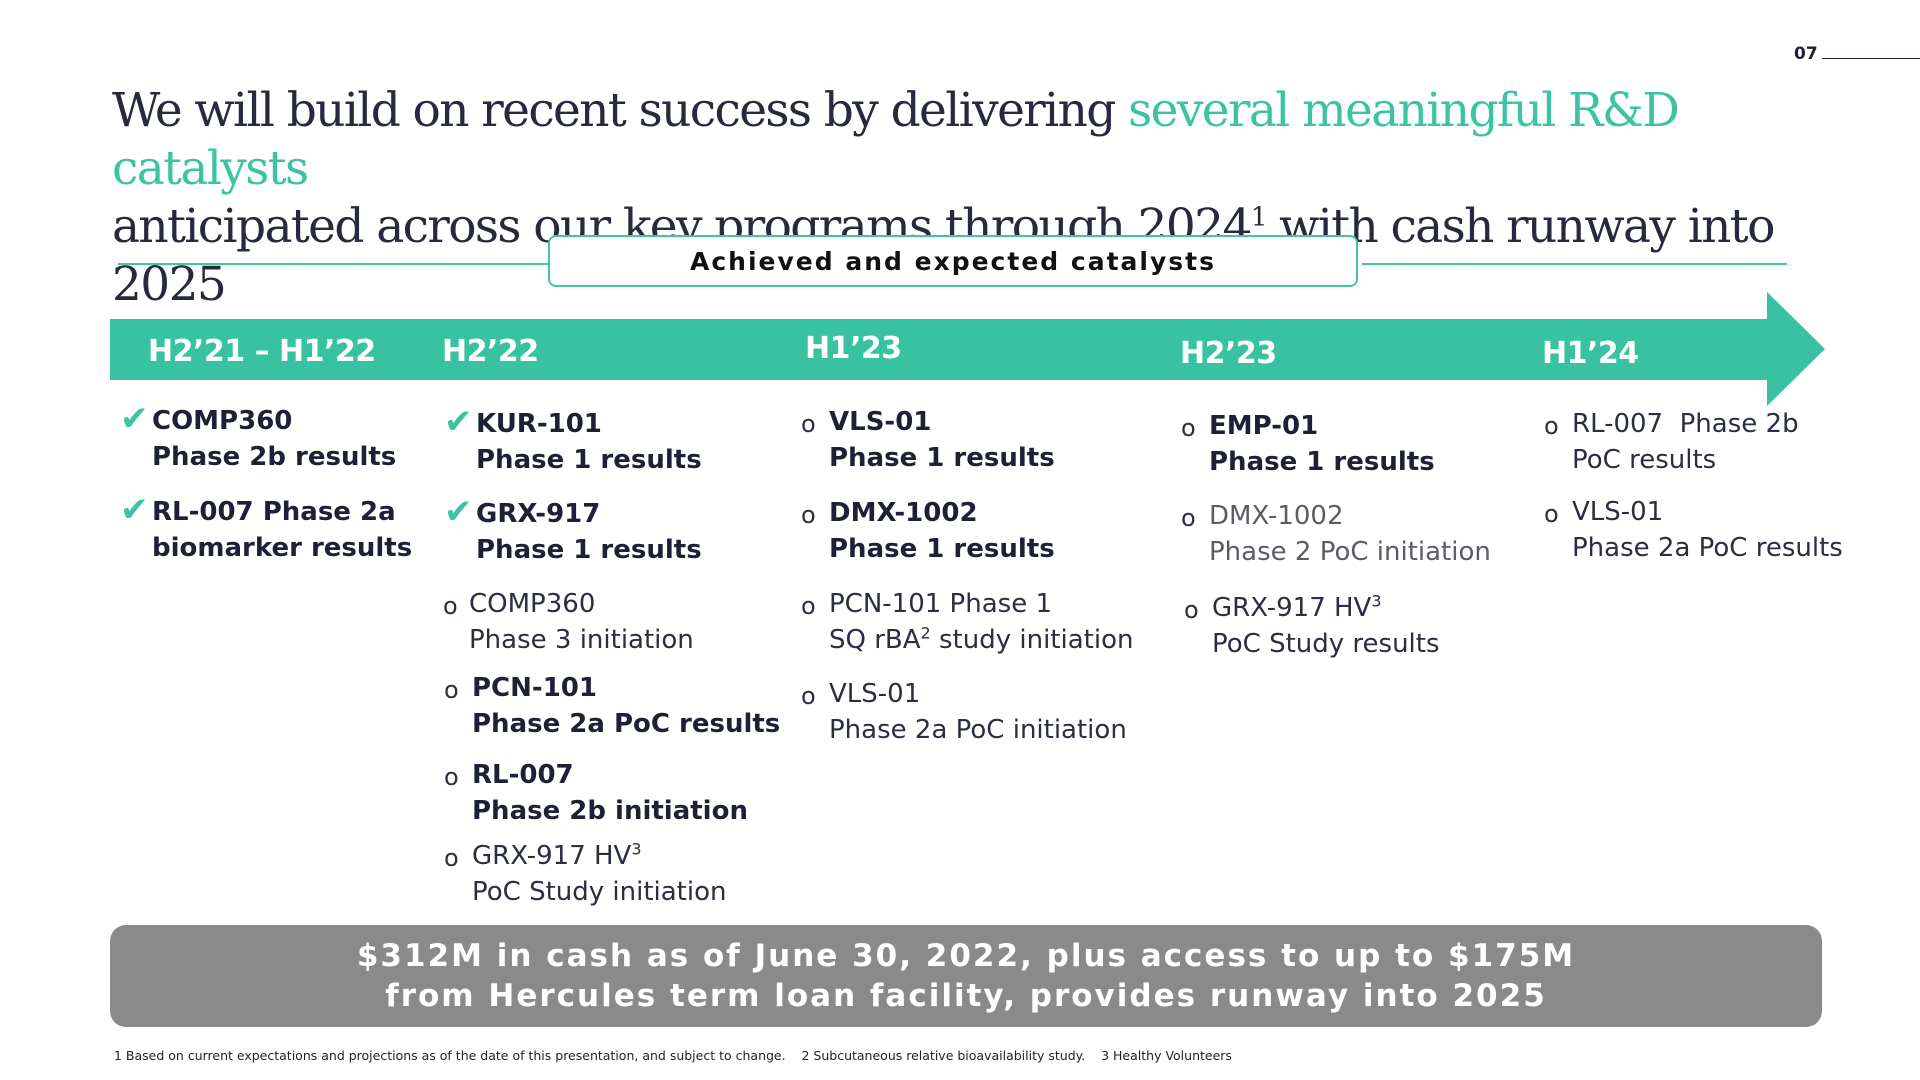 The width and height of the screenshot is (1920, 1080). Describe the element at coordinates (896, 139) in the screenshot. I see `title-accent: several meaningful R&D catalysts` at that location.